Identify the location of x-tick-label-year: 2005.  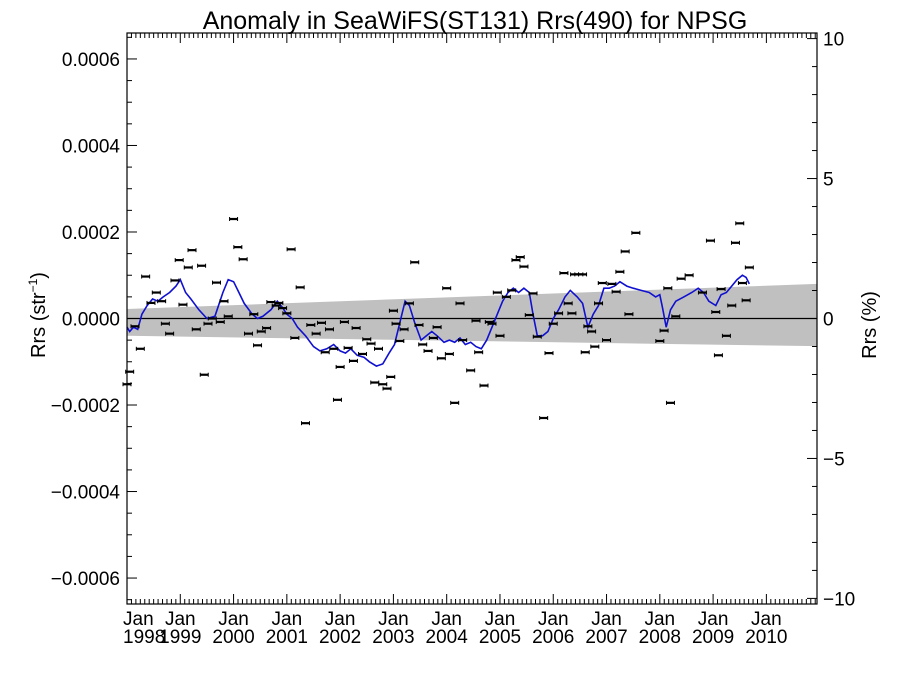
(500, 637).